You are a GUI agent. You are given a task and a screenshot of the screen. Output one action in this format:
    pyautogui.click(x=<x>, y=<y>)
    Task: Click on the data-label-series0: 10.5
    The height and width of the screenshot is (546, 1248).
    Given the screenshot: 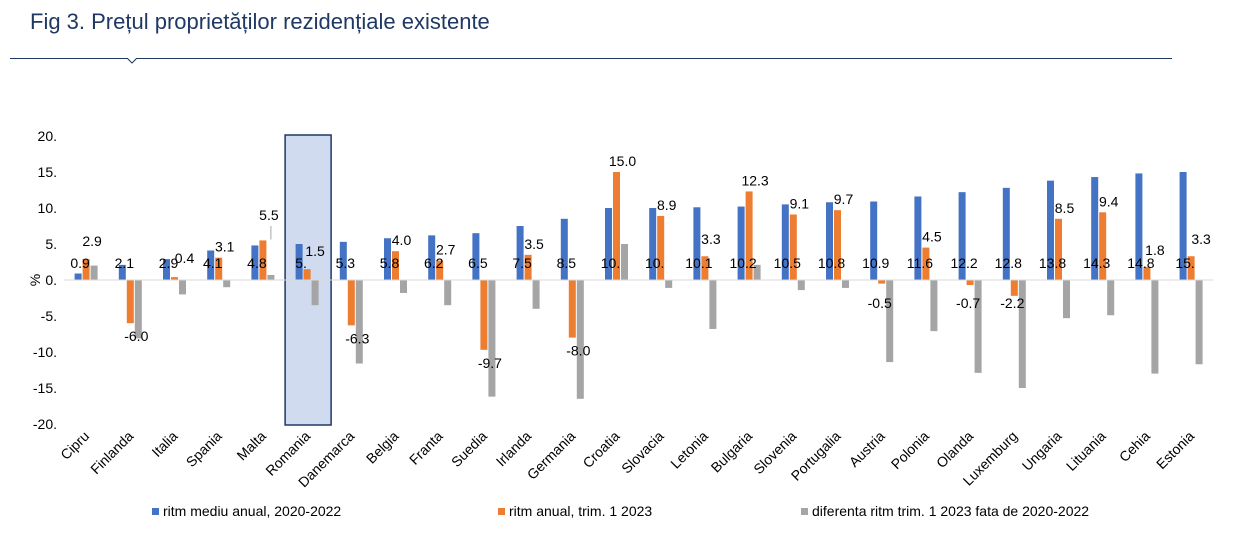 What is the action you would take?
    pyautogui.click(x=787, y=263)
    